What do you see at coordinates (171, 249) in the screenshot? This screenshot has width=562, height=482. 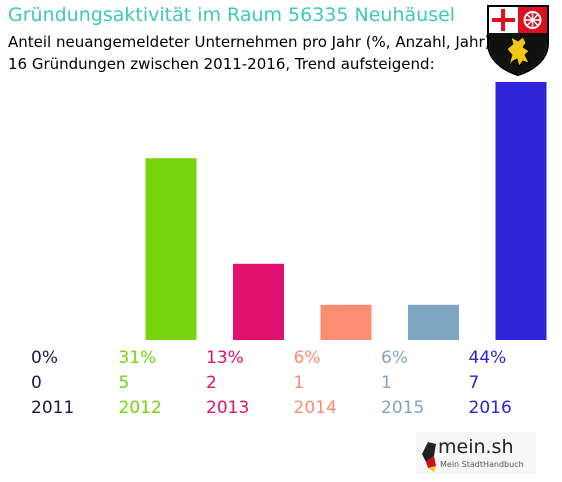 I see `bar-2012` at bounding box center [171, 249].